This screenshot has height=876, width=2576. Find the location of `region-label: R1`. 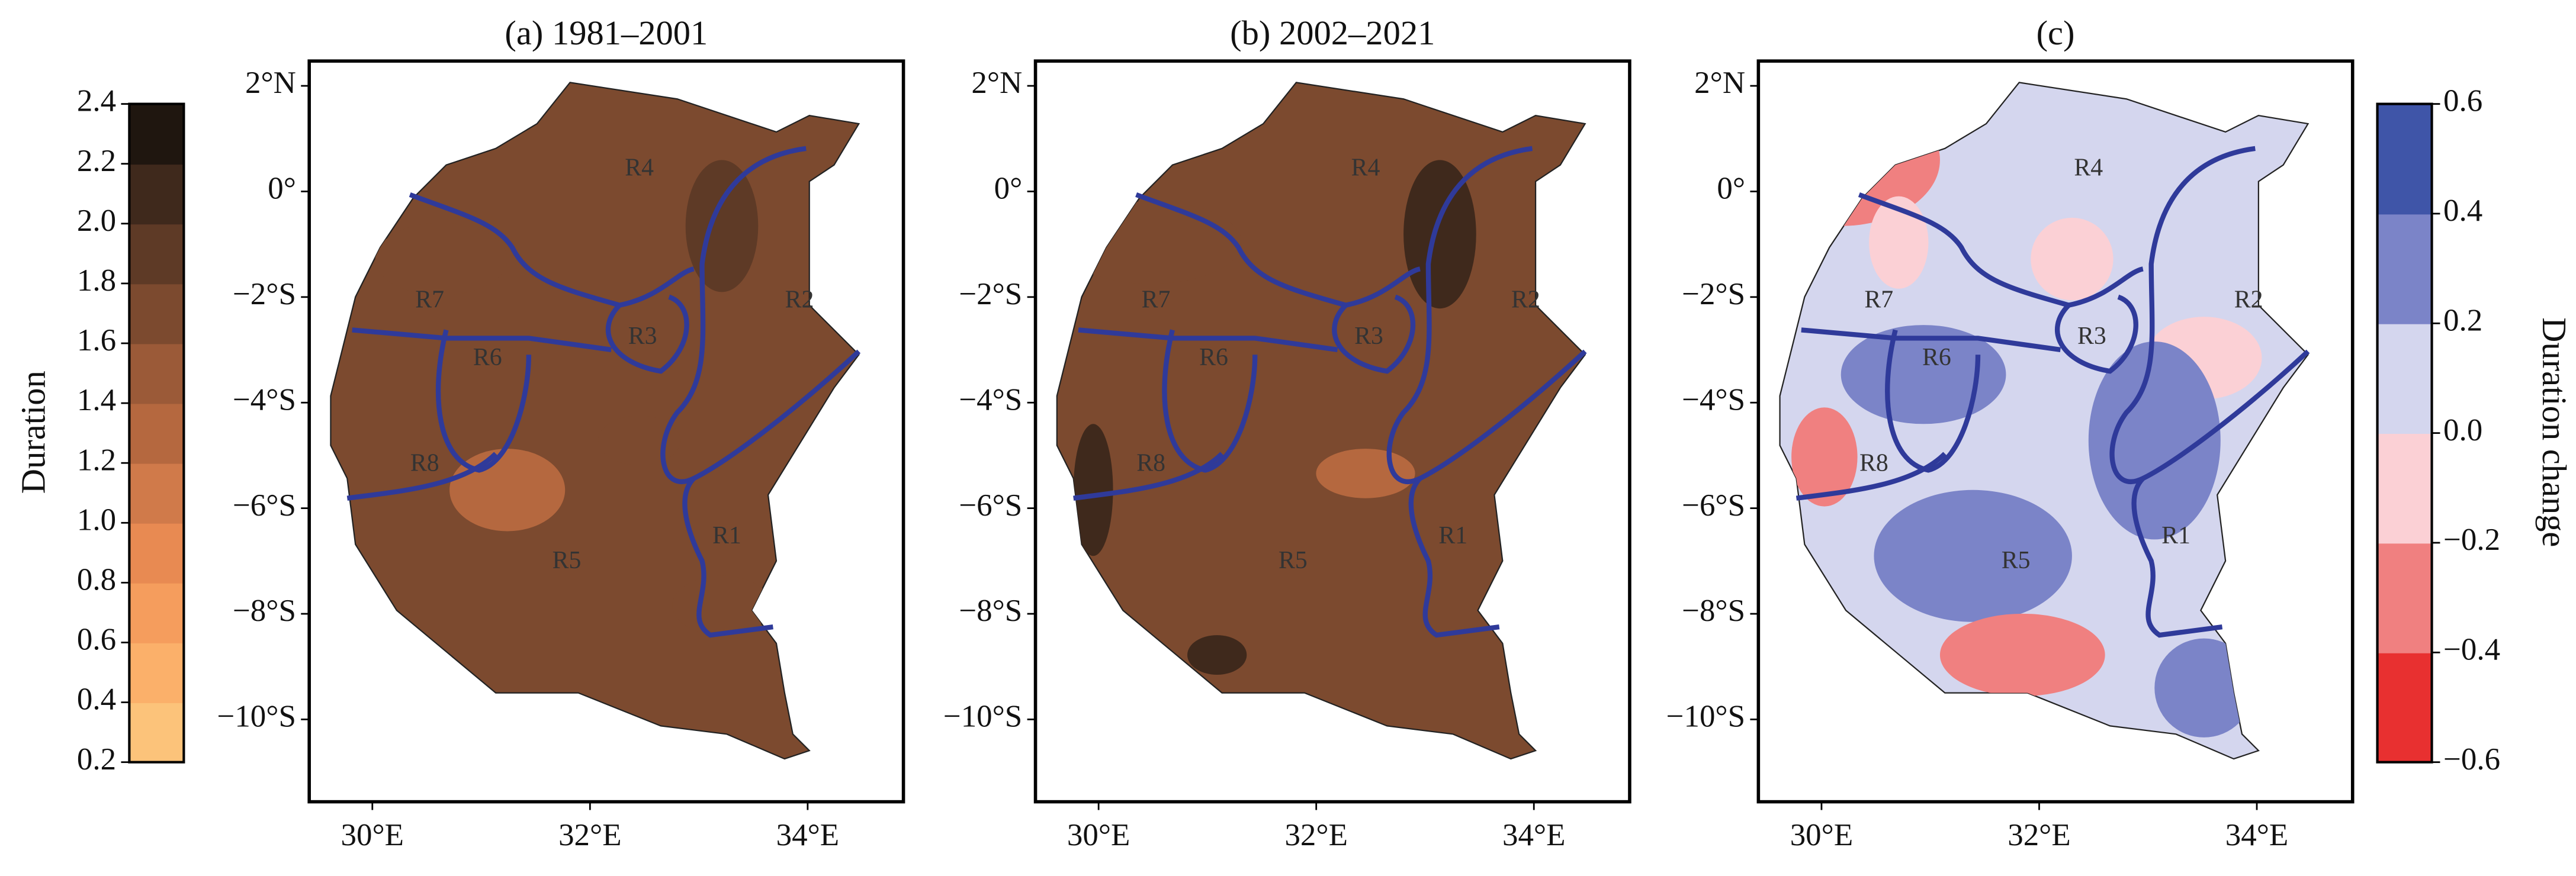

region-label: R1 is located at coordinates (1452, 535).